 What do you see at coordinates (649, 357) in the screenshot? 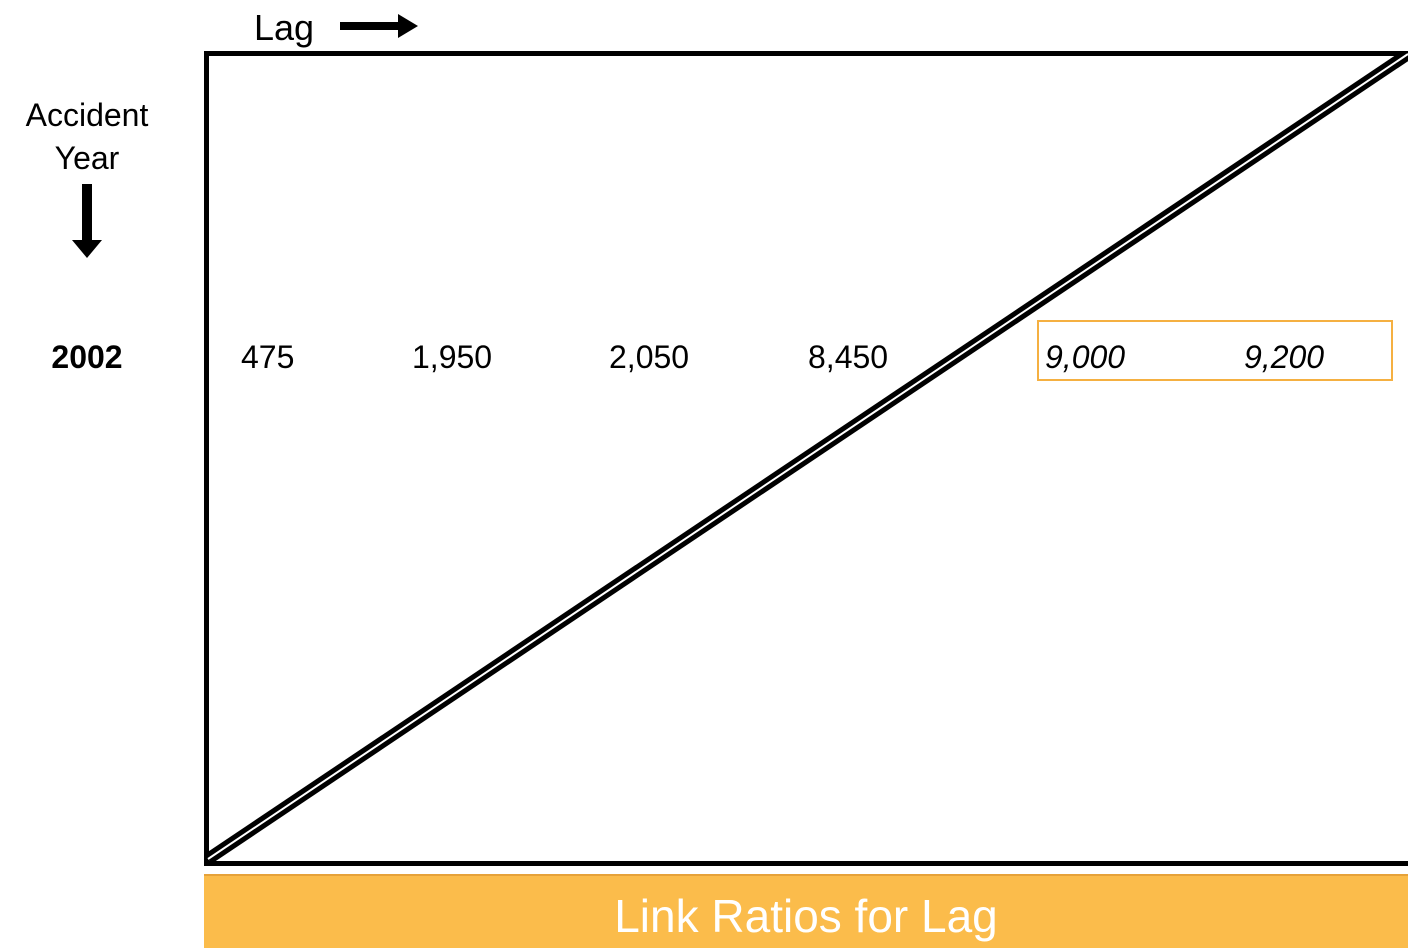
I see `lag-value-3: 2,050` at bounding box center [649, 357].